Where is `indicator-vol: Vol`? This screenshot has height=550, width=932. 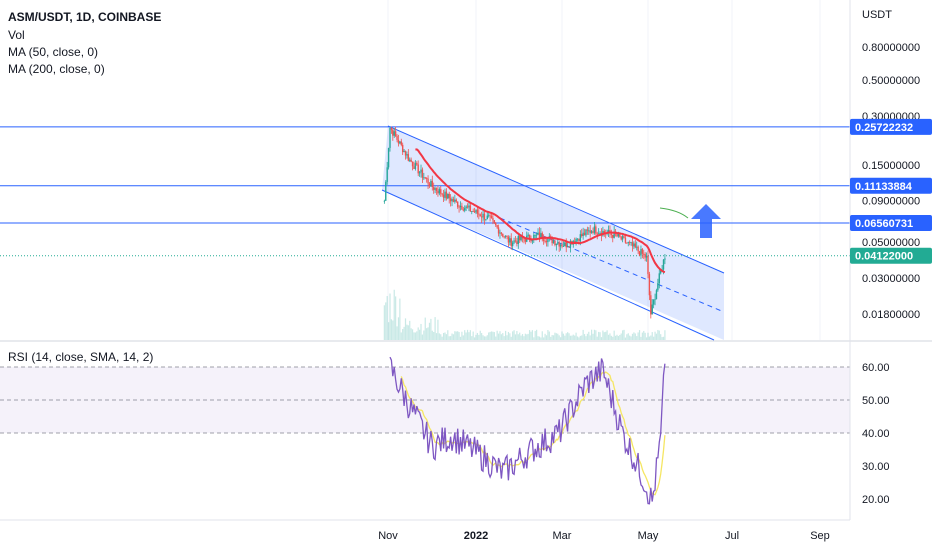
indicator-vol: Vol is located at coordinates (16, 35).